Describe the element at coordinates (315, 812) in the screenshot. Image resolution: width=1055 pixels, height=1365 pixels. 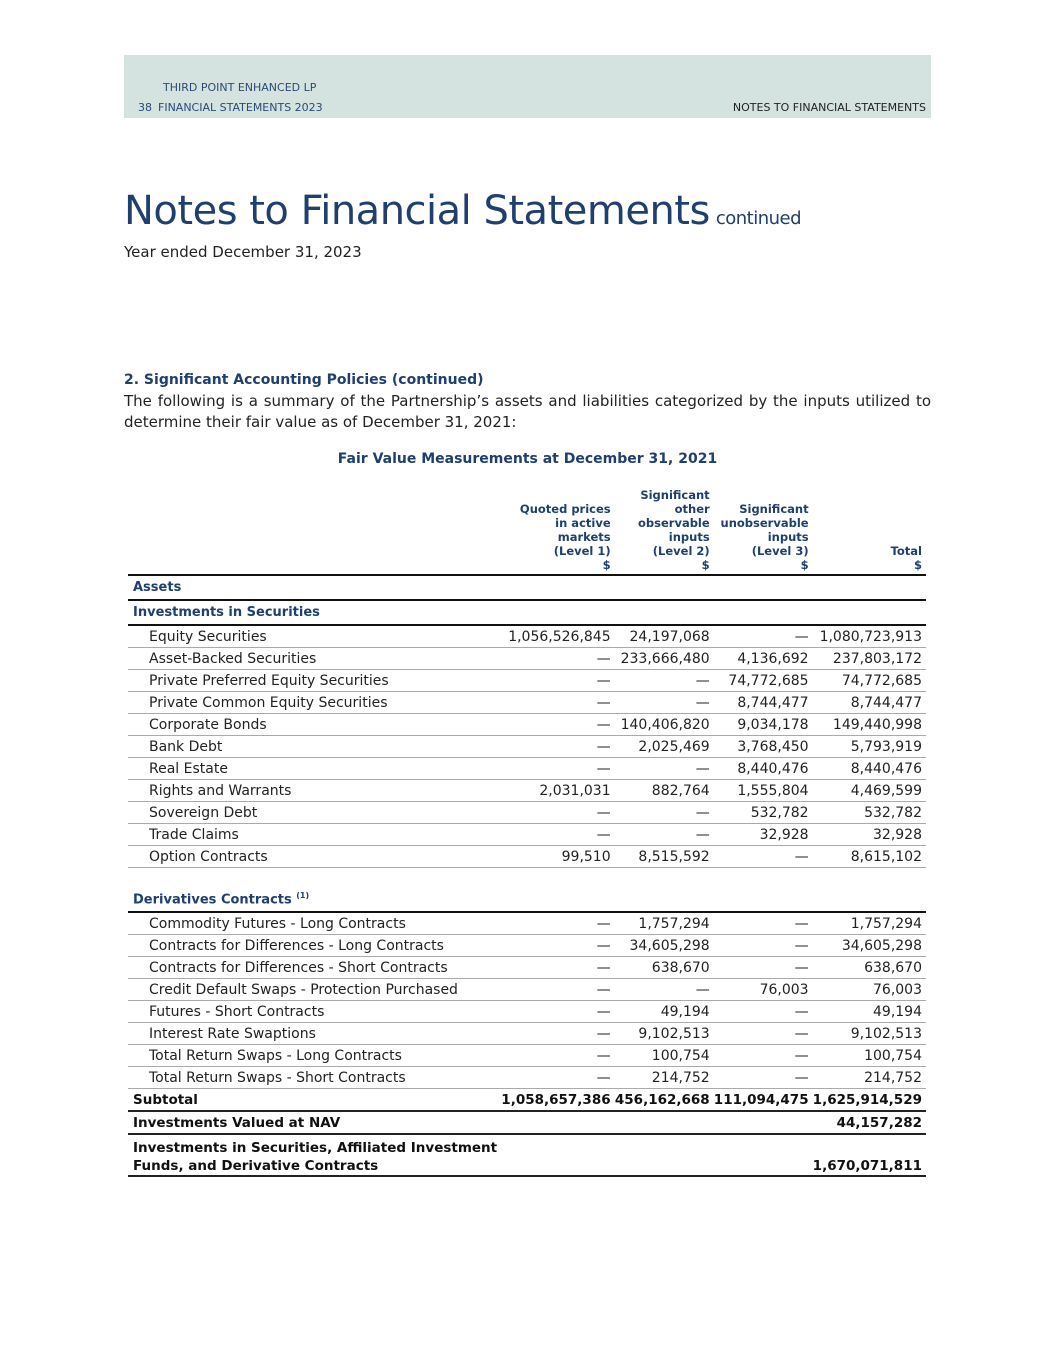
I see `row-label: Sovereign Debt` at that location.